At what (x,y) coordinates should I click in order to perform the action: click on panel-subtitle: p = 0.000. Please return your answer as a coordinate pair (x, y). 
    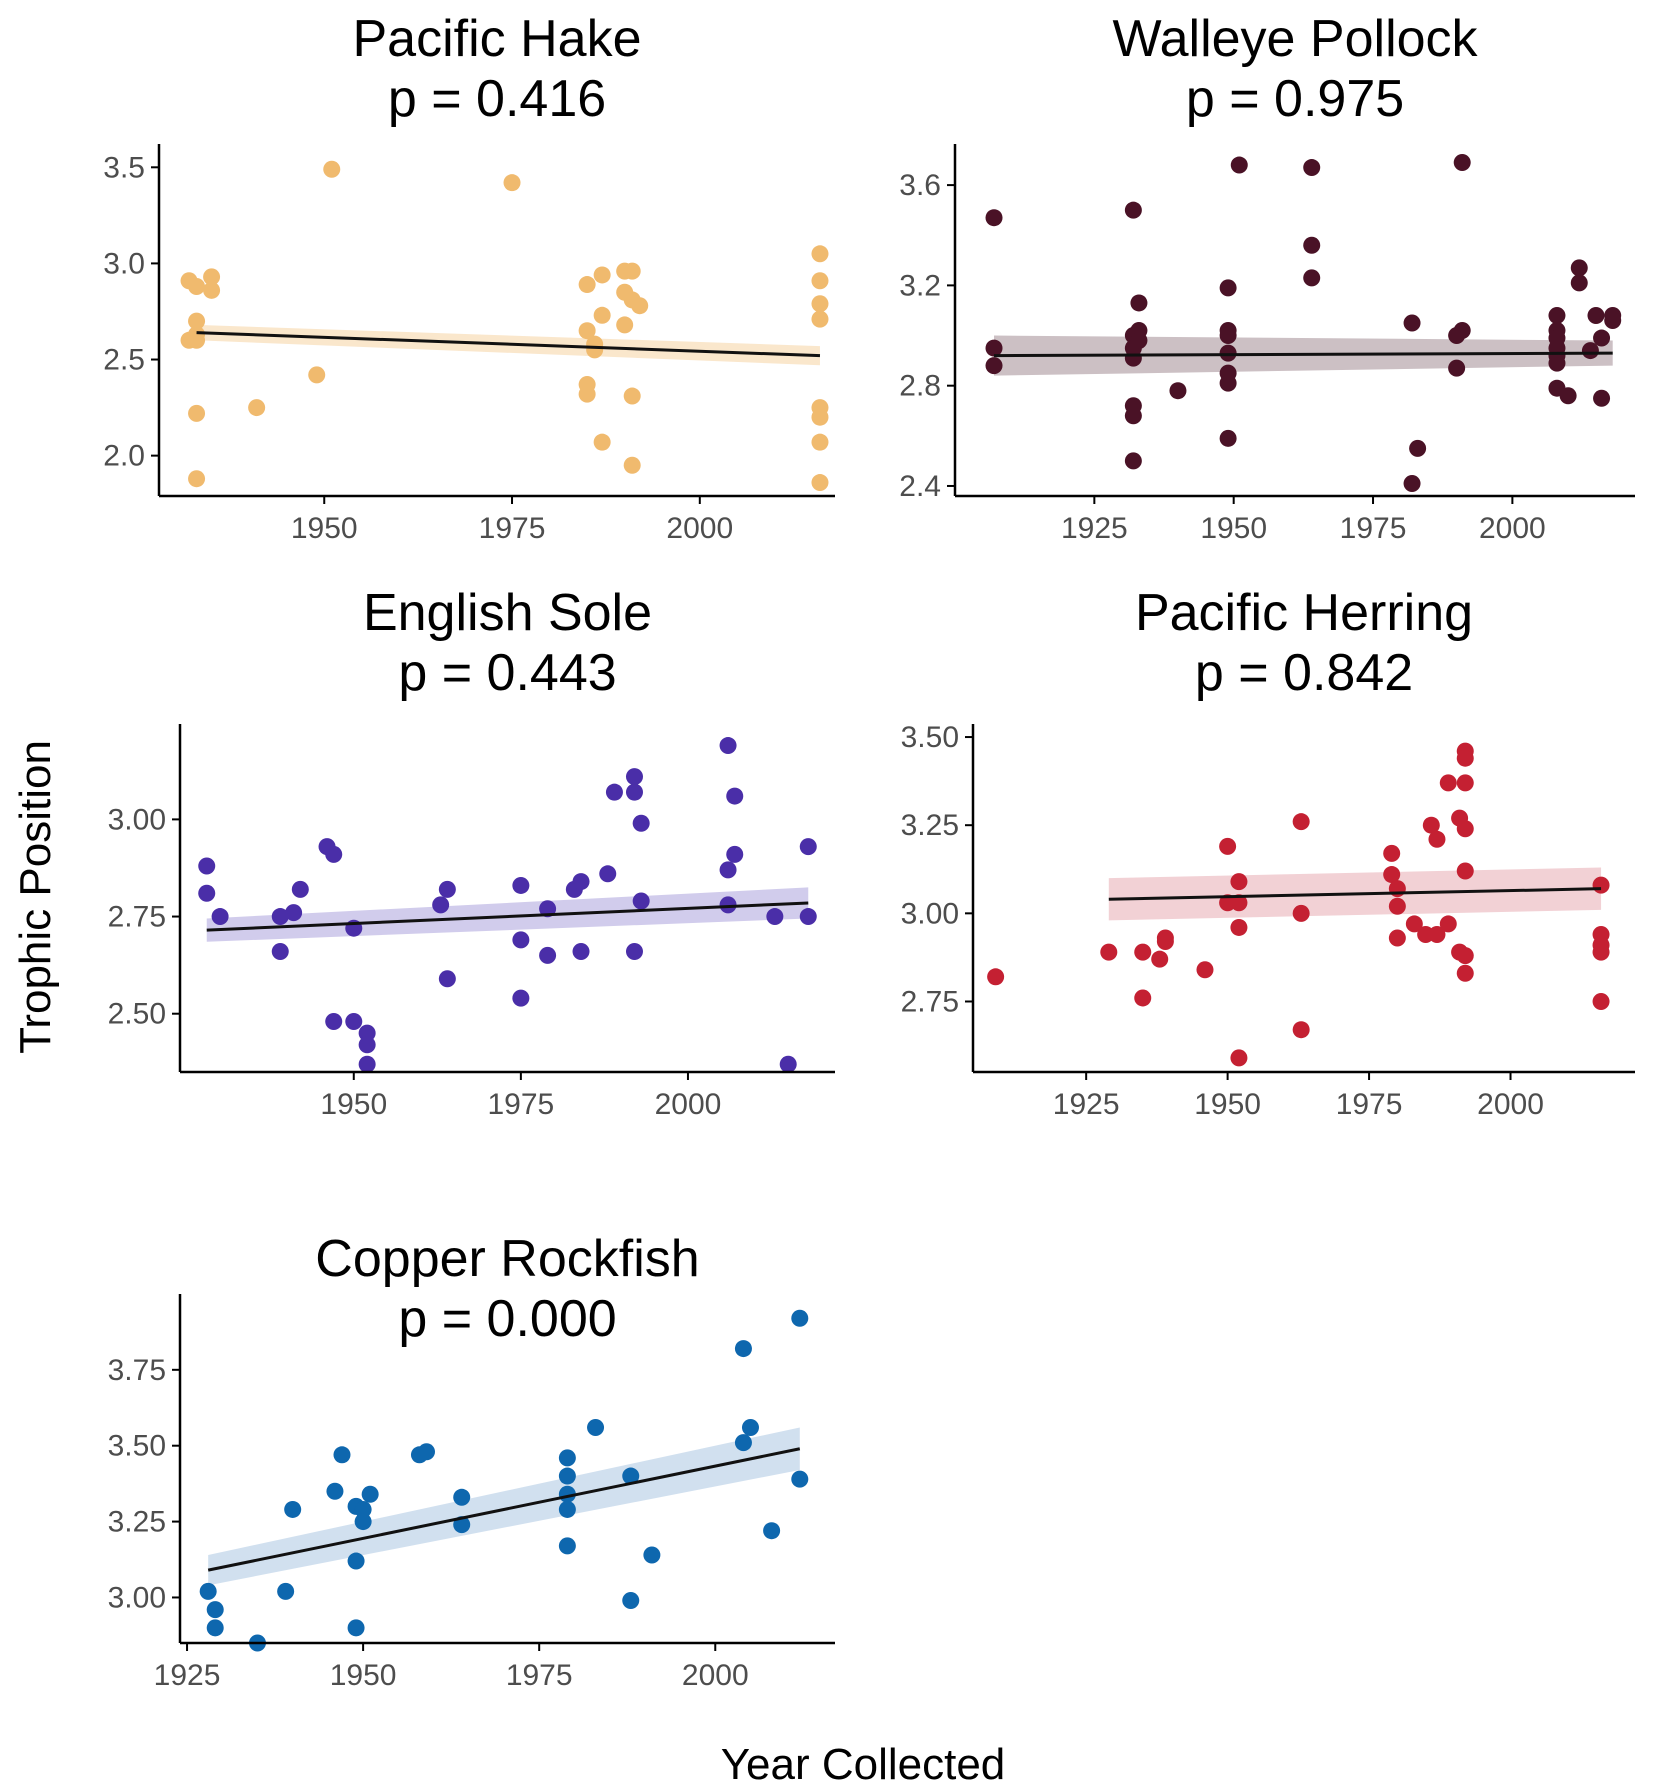
    Looking at the image, I should click on (507, 1319).